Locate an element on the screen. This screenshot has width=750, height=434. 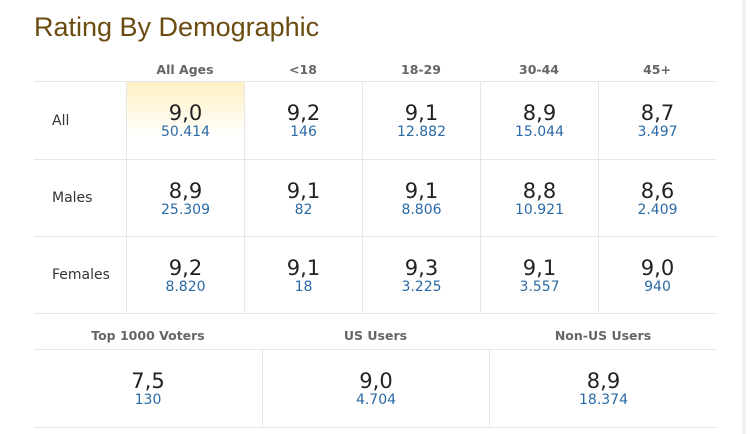
rating-value: 9,3 is located at coordinates (421, 267).